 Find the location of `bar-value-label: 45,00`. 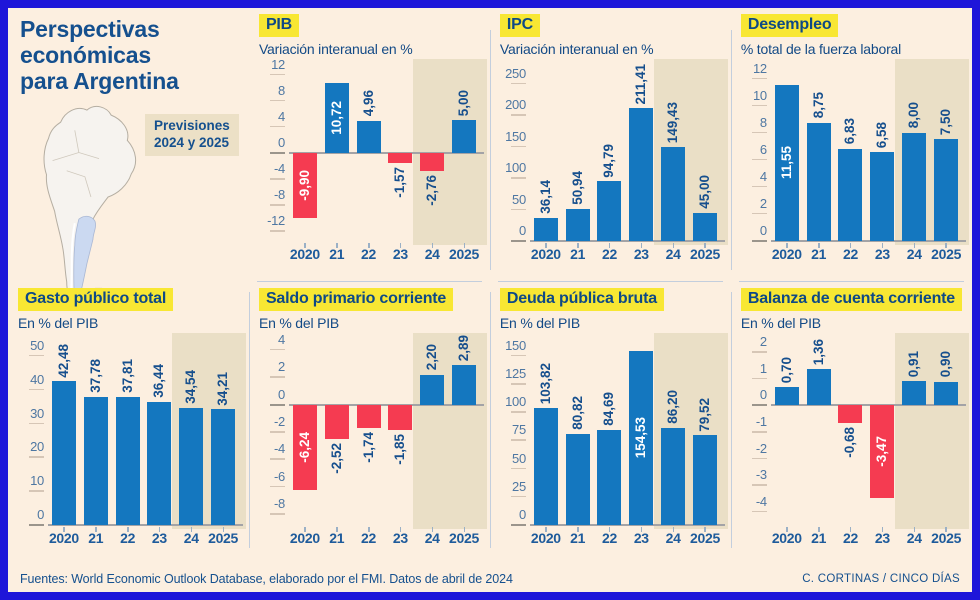

bar-value-label: 45,00 is located at coordinates (705, 133).